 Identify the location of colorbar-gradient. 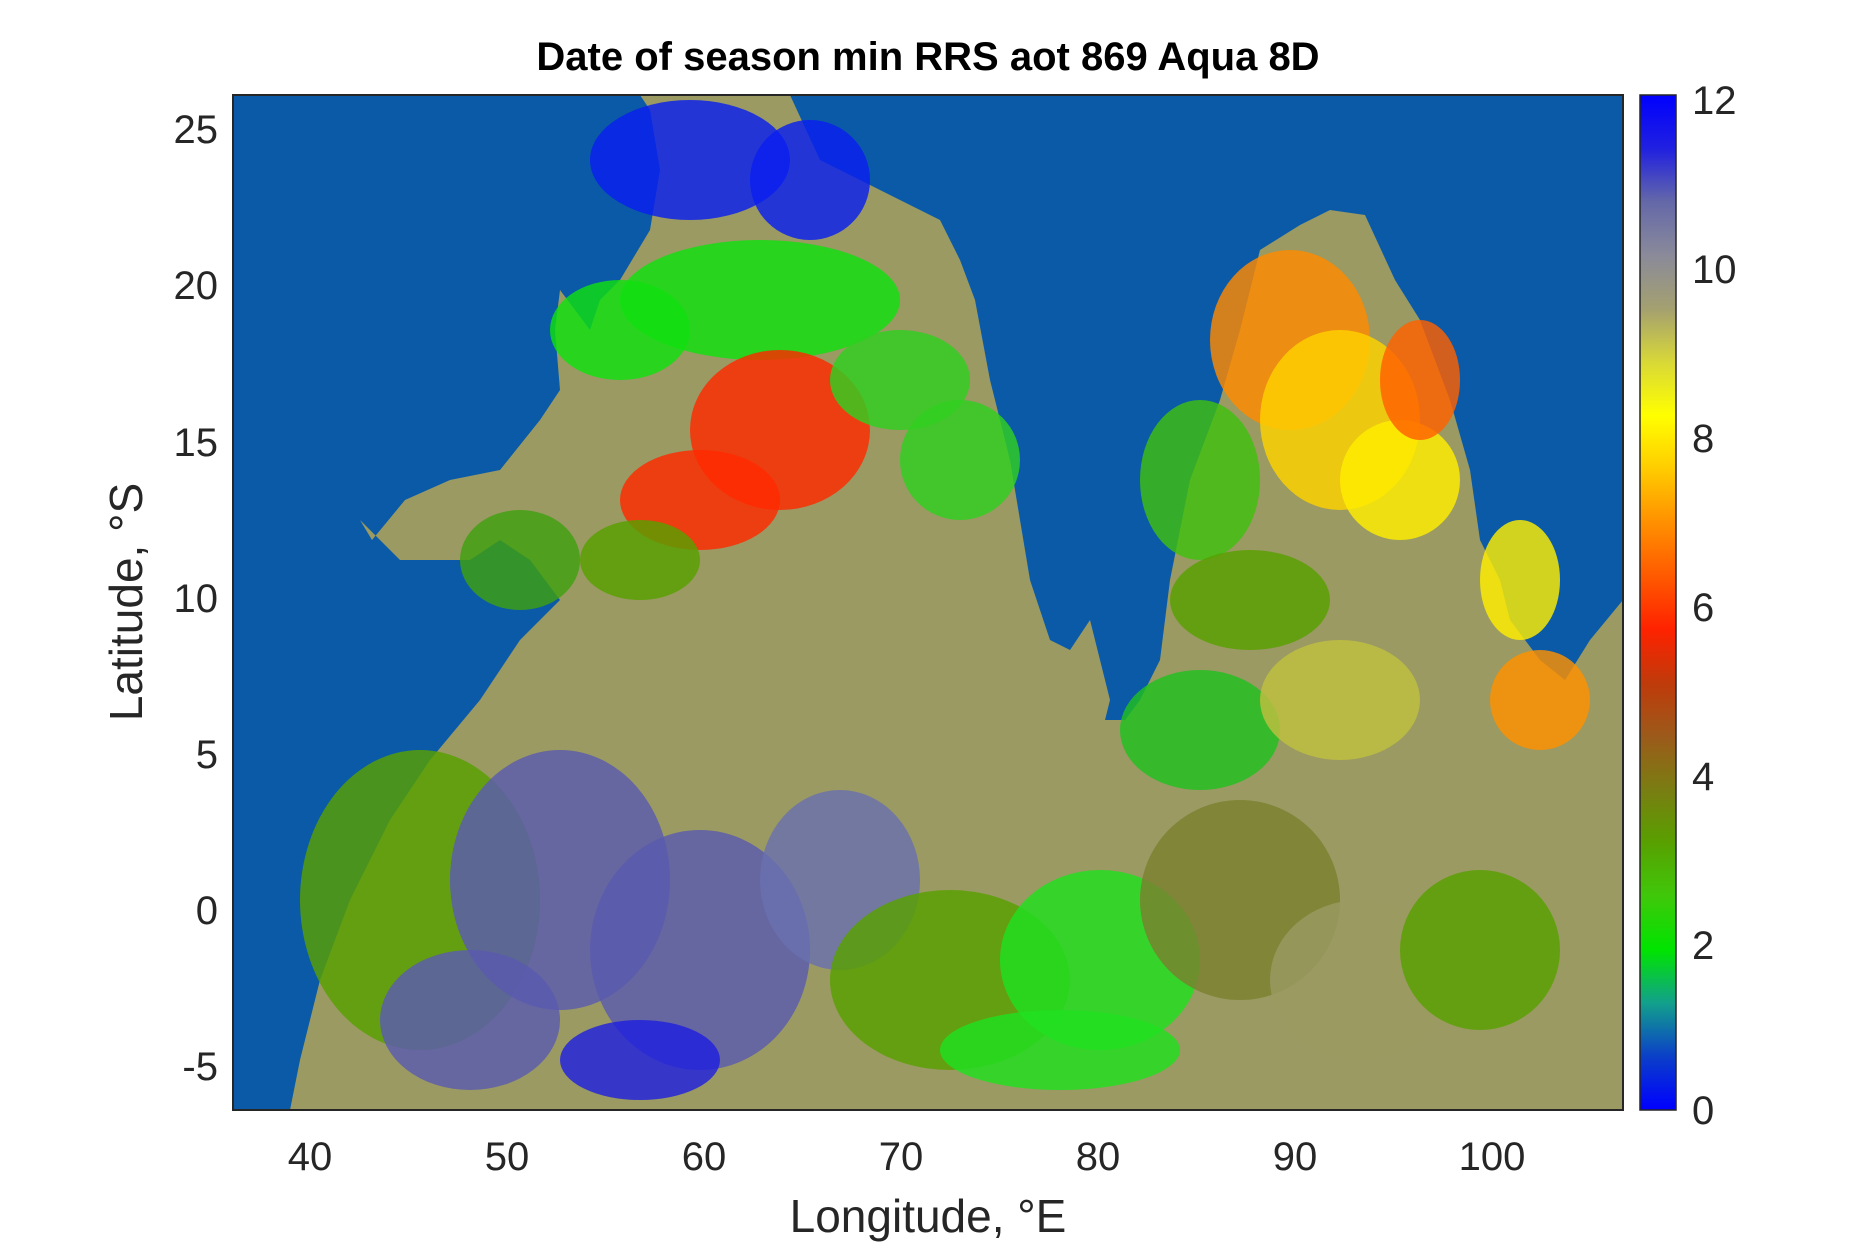
(1658, 602).